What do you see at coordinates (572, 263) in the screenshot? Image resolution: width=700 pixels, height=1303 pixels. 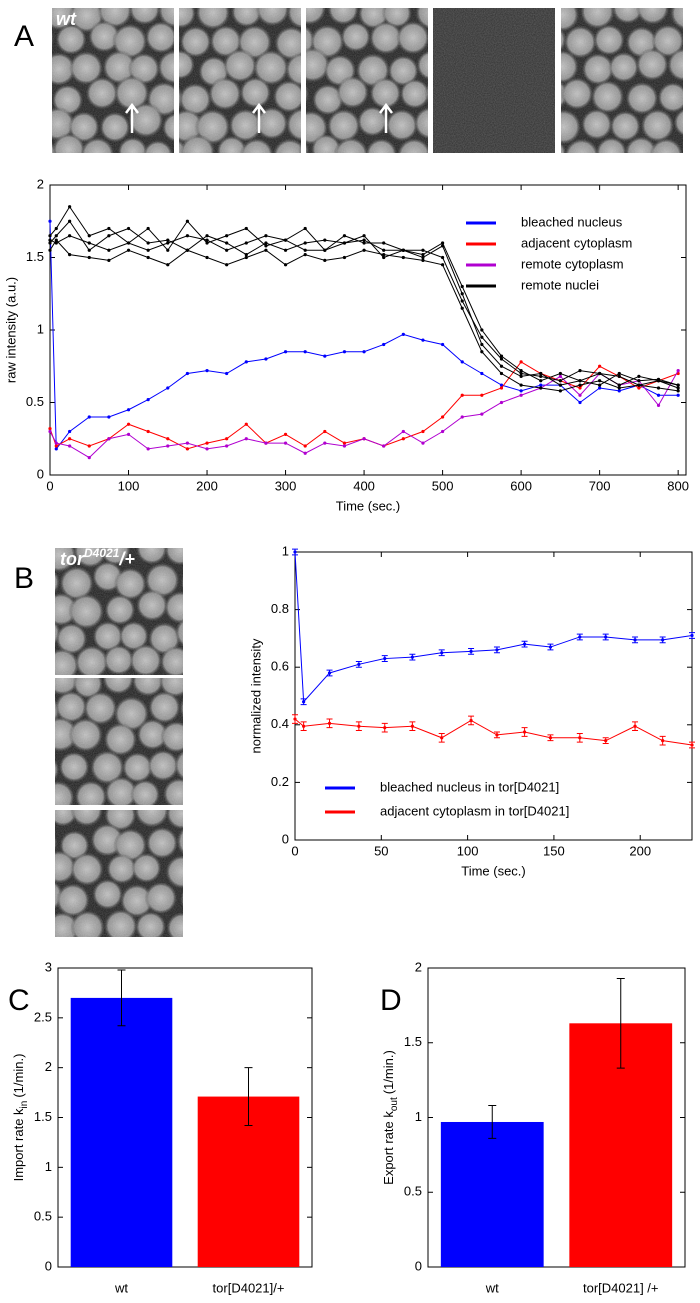 I see `legend-label: remote cytoplasm` at bounding box center [572, 263].